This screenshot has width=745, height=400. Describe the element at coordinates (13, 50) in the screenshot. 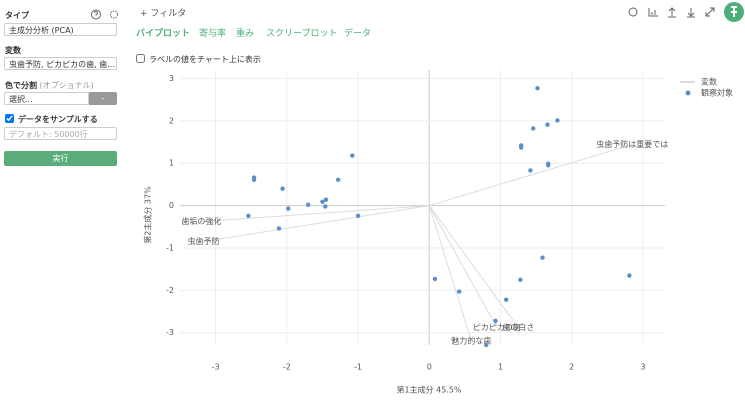

I see `variables-label: 変数` at that location.